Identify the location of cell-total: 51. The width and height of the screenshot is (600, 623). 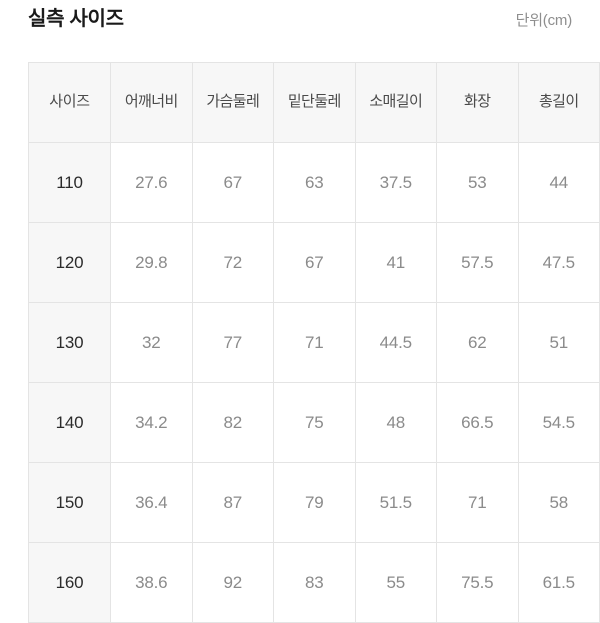
(559, 342).